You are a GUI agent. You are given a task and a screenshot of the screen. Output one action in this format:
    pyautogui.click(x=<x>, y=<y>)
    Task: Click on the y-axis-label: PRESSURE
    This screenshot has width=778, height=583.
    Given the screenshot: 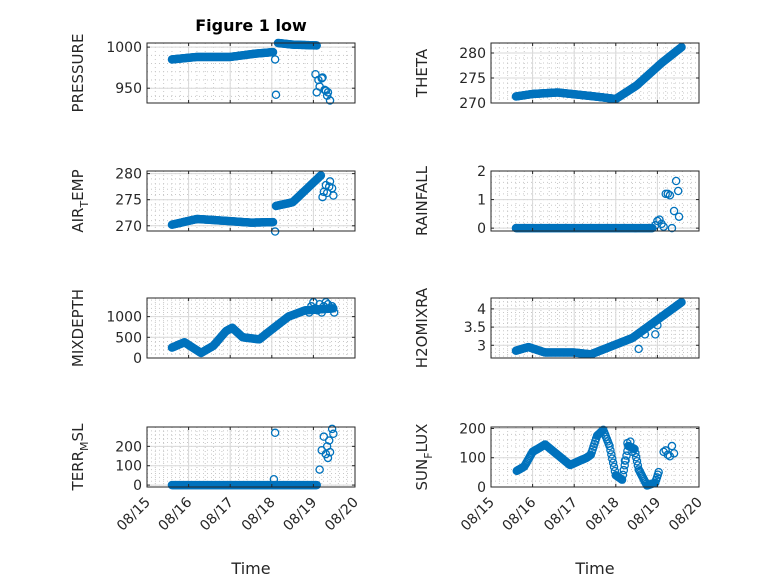 What is the action you would take?
    pyautogui.click(x=78, y=73)
    